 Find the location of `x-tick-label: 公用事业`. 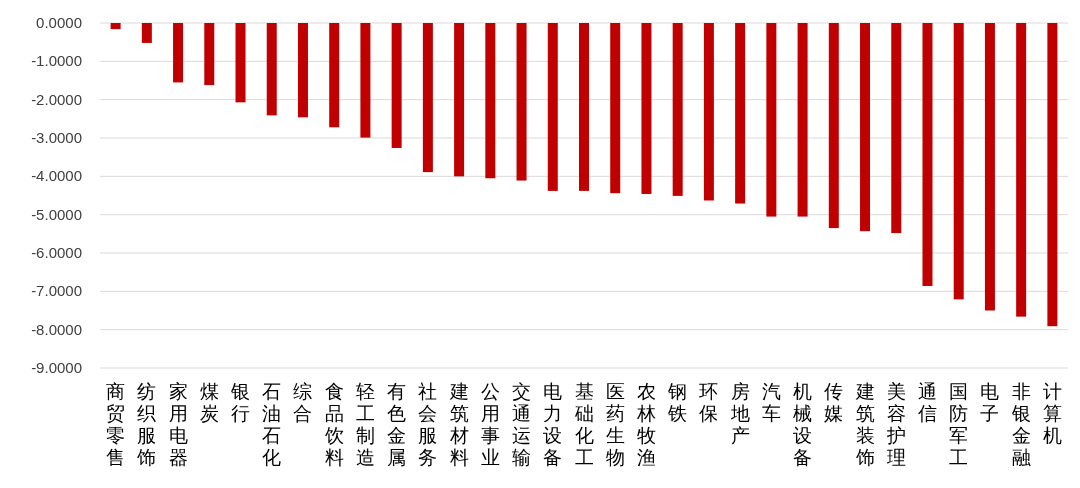

x-tick-label: 公用事业 is located at coordinates (490, 424).